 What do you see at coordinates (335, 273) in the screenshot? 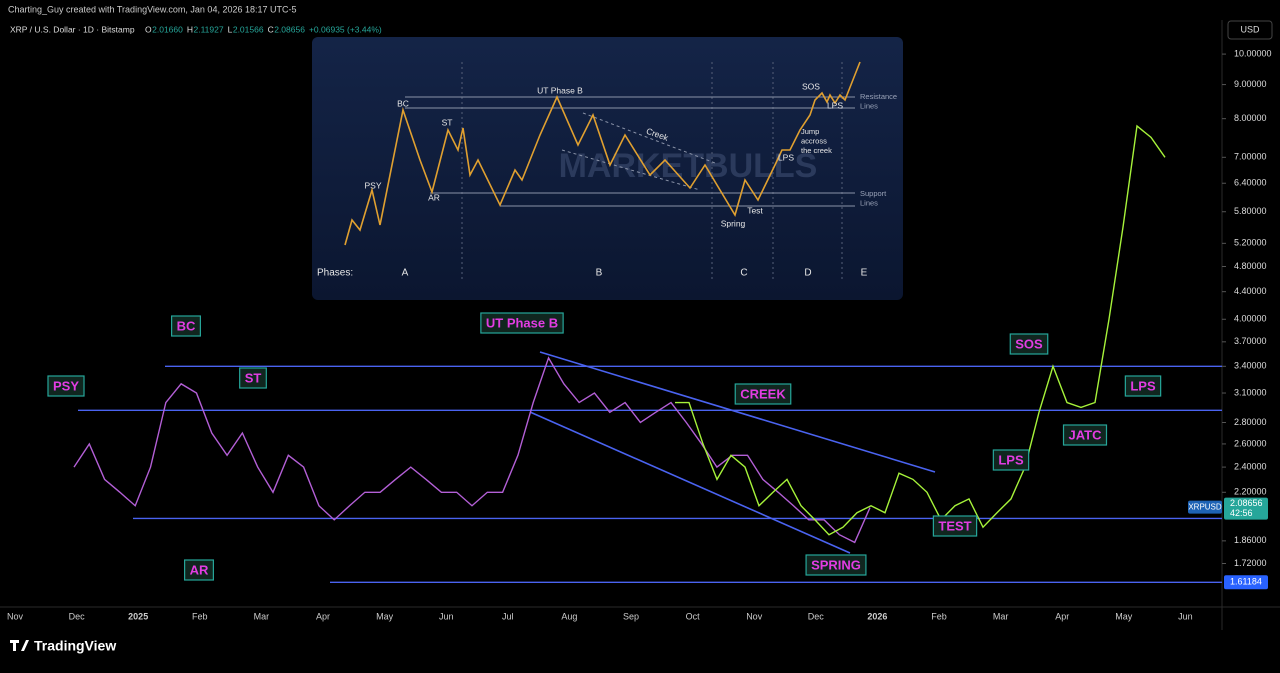
I see `phases-title: Phases:` at bounding box center [335, 273].